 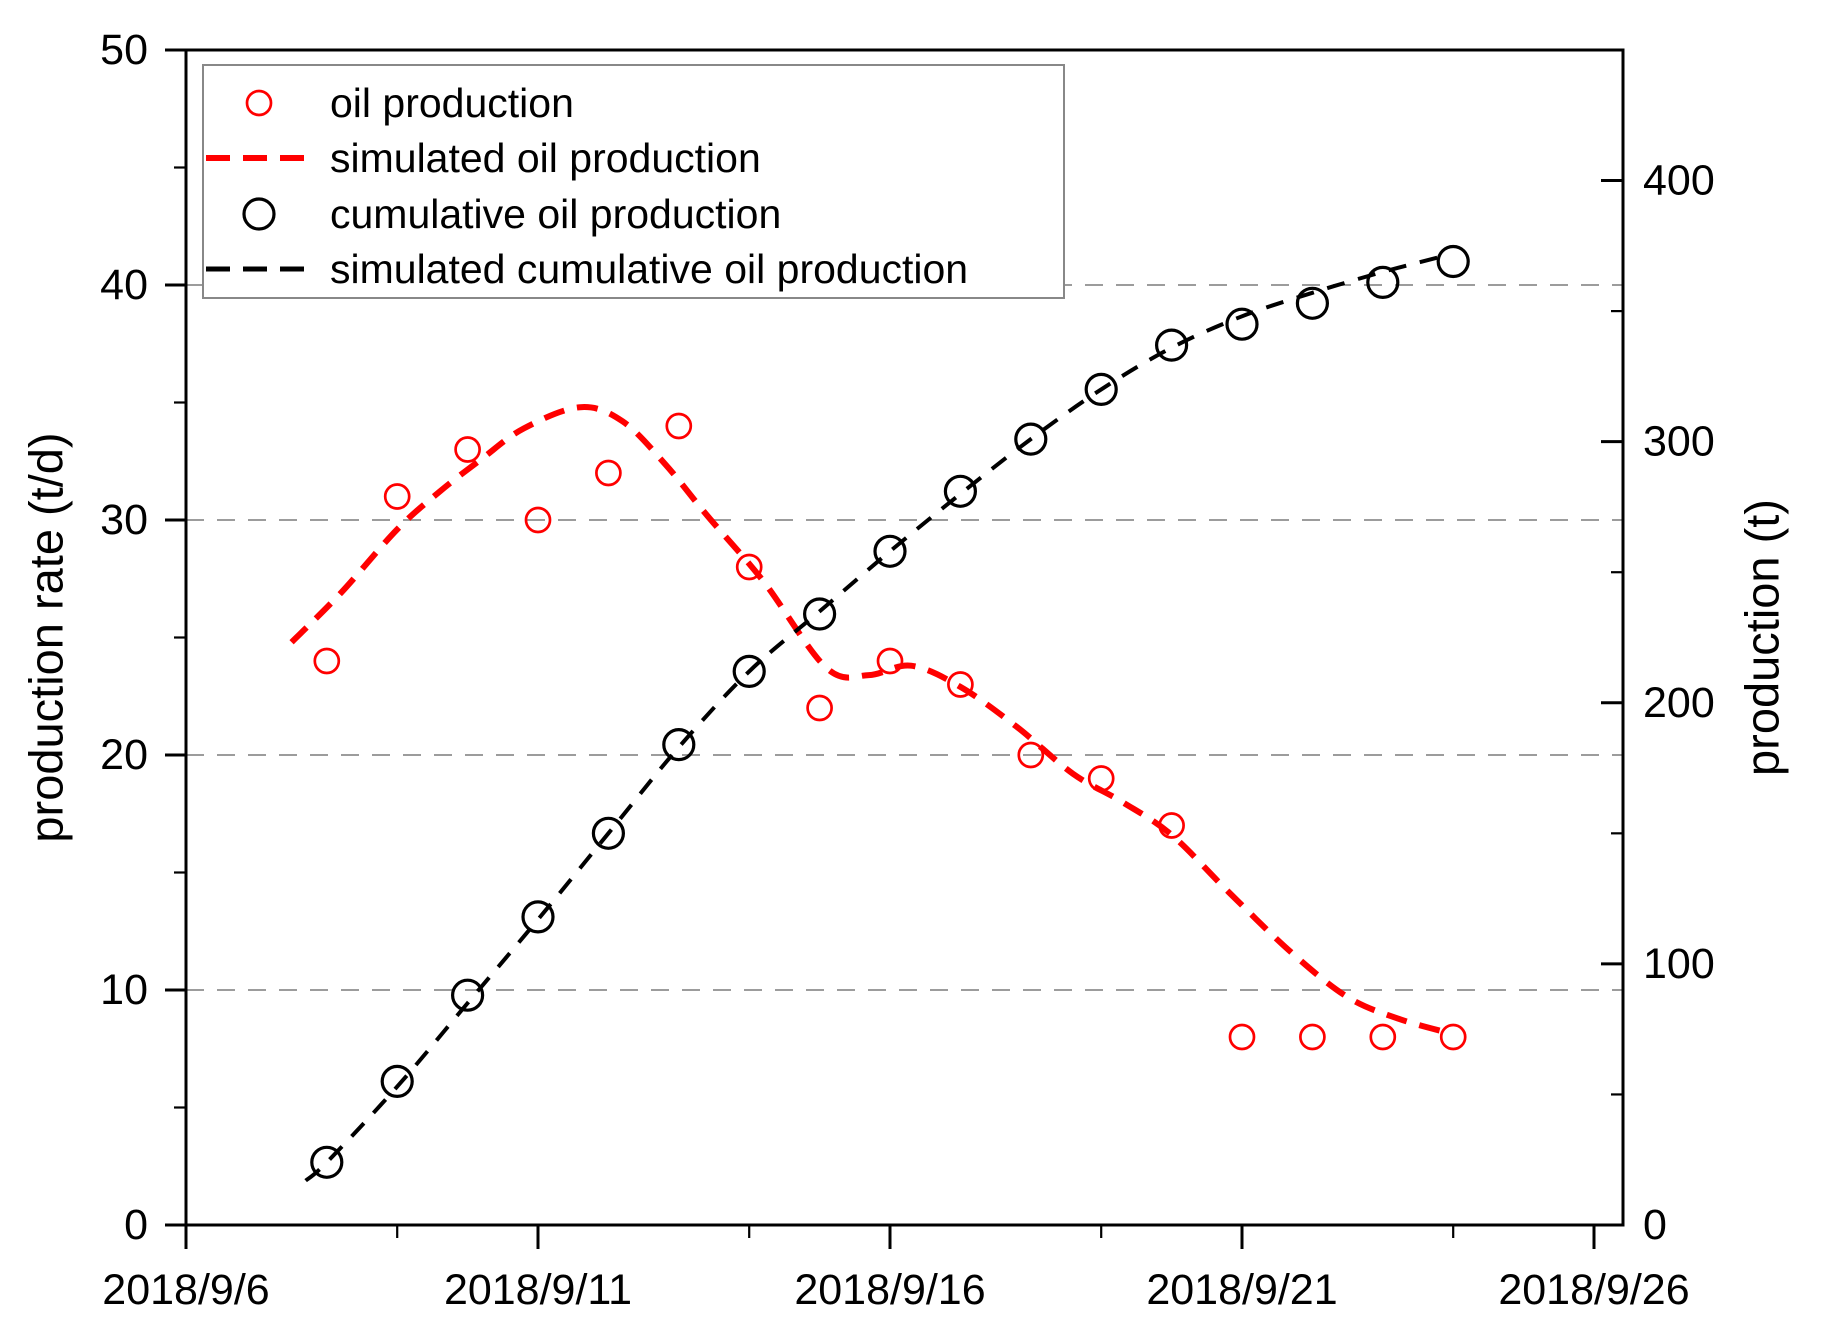 I want to click on y-left-axis-title: production rate (t/d), so click(x=46, y=637).